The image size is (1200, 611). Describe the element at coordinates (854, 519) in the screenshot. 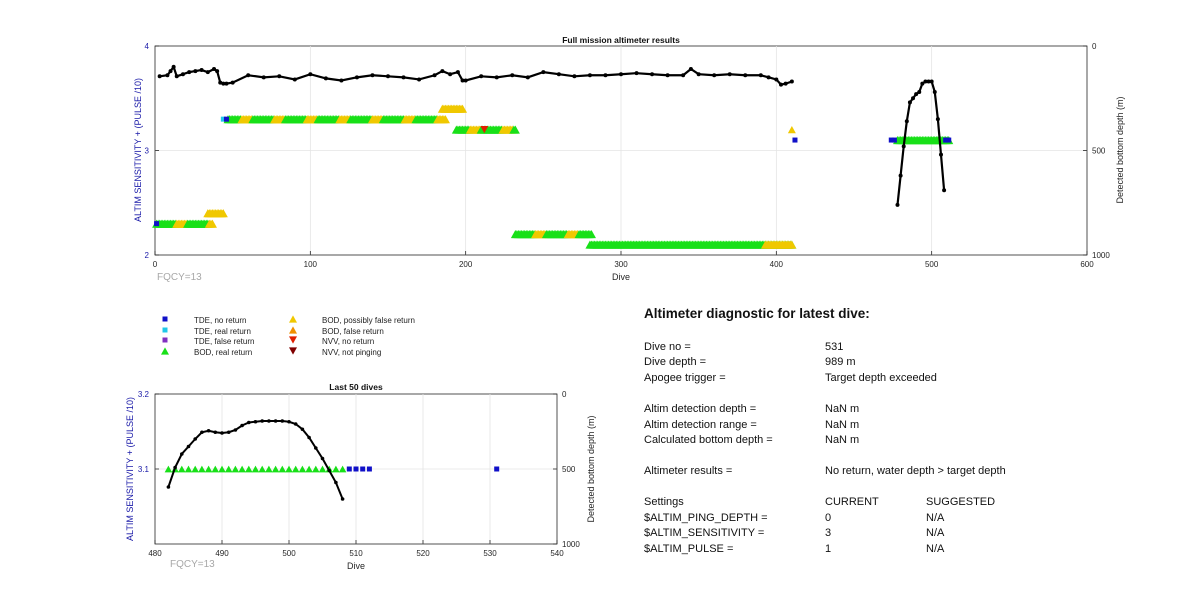

I see `diag-setting-ping-depth: $ALTIM_PING_DEPTH = 0 N/A` at that location.